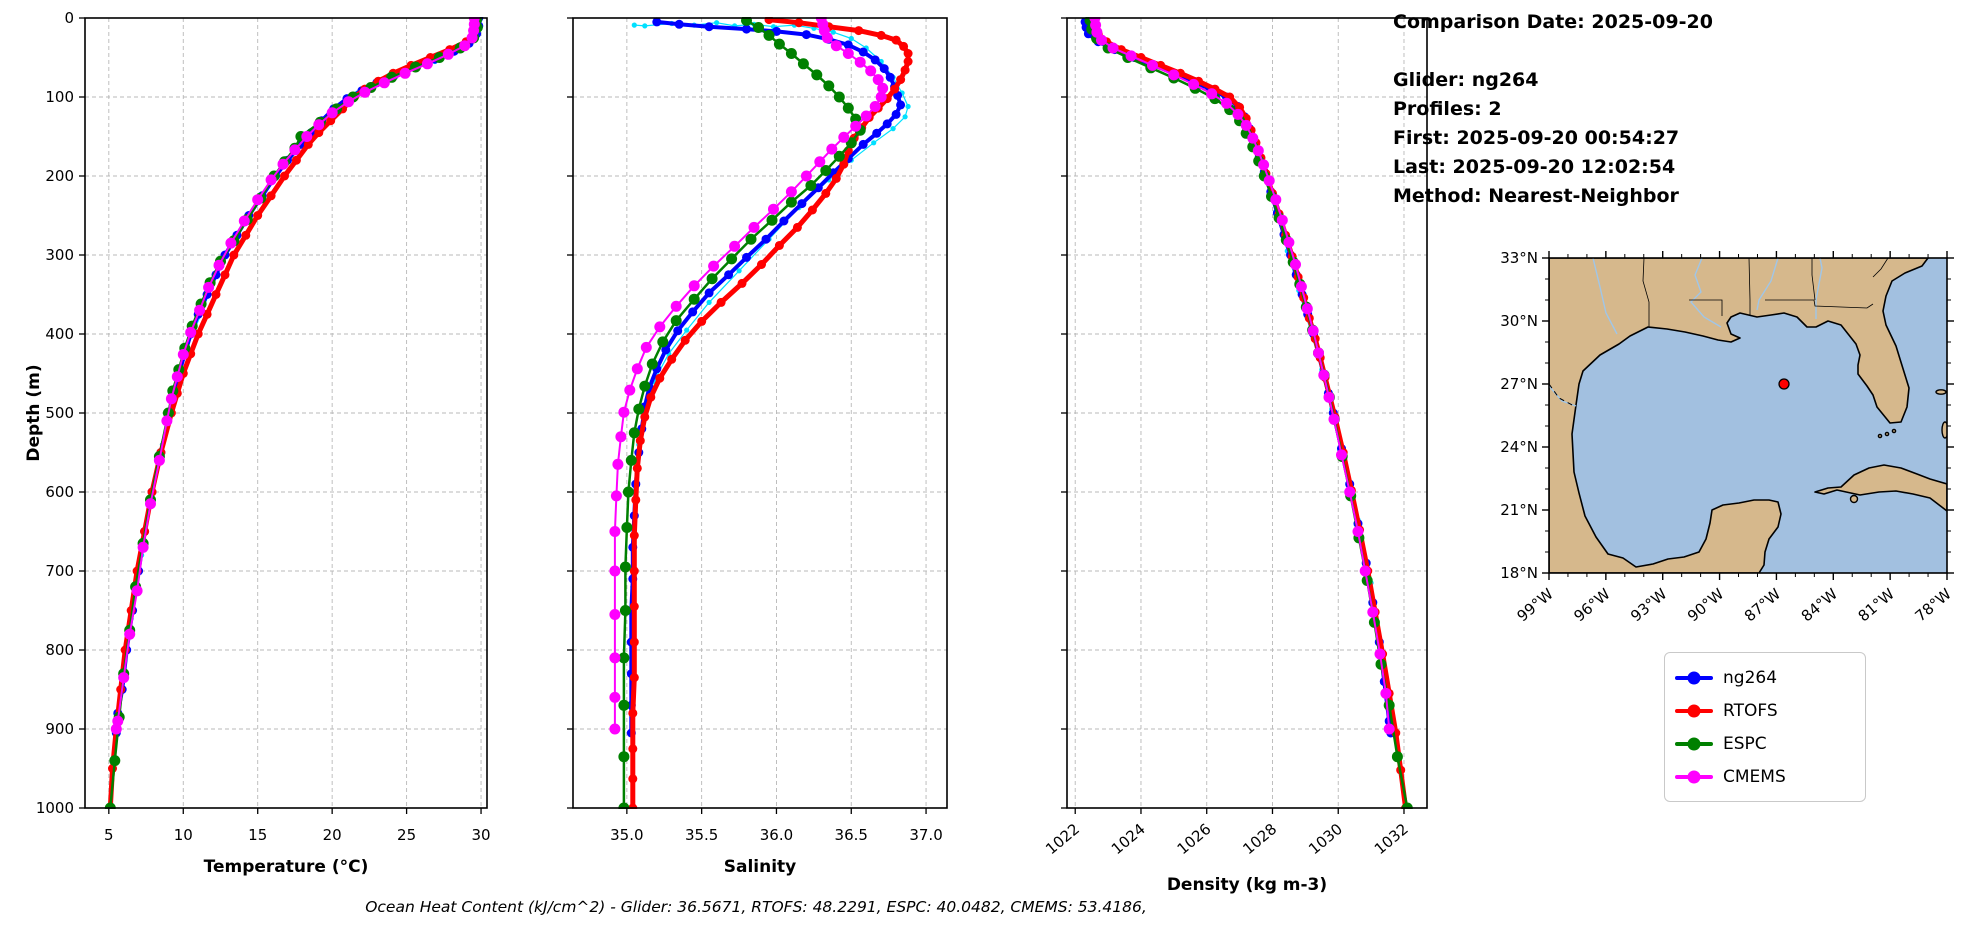 The width and height of the screenshot is (1987, 934). I want to click on svg-text: 36.5, so click(851, 835).